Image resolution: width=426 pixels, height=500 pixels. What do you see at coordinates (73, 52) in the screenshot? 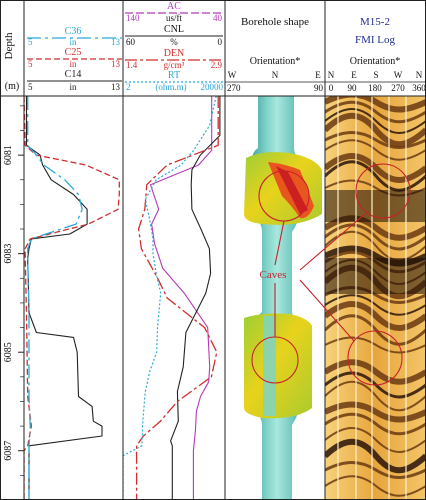
I see `header-c25-name: C25` at bounding box center [73, 52].